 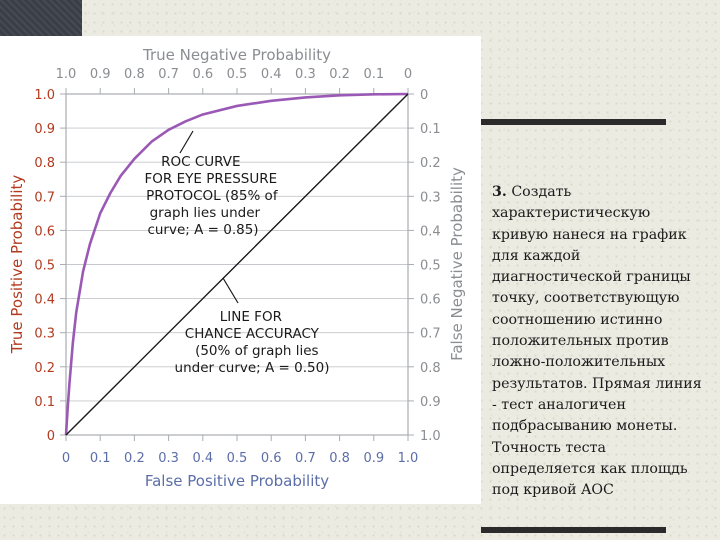 I want to click on top-tick-label: 0.9, so click(x=100, y=74).